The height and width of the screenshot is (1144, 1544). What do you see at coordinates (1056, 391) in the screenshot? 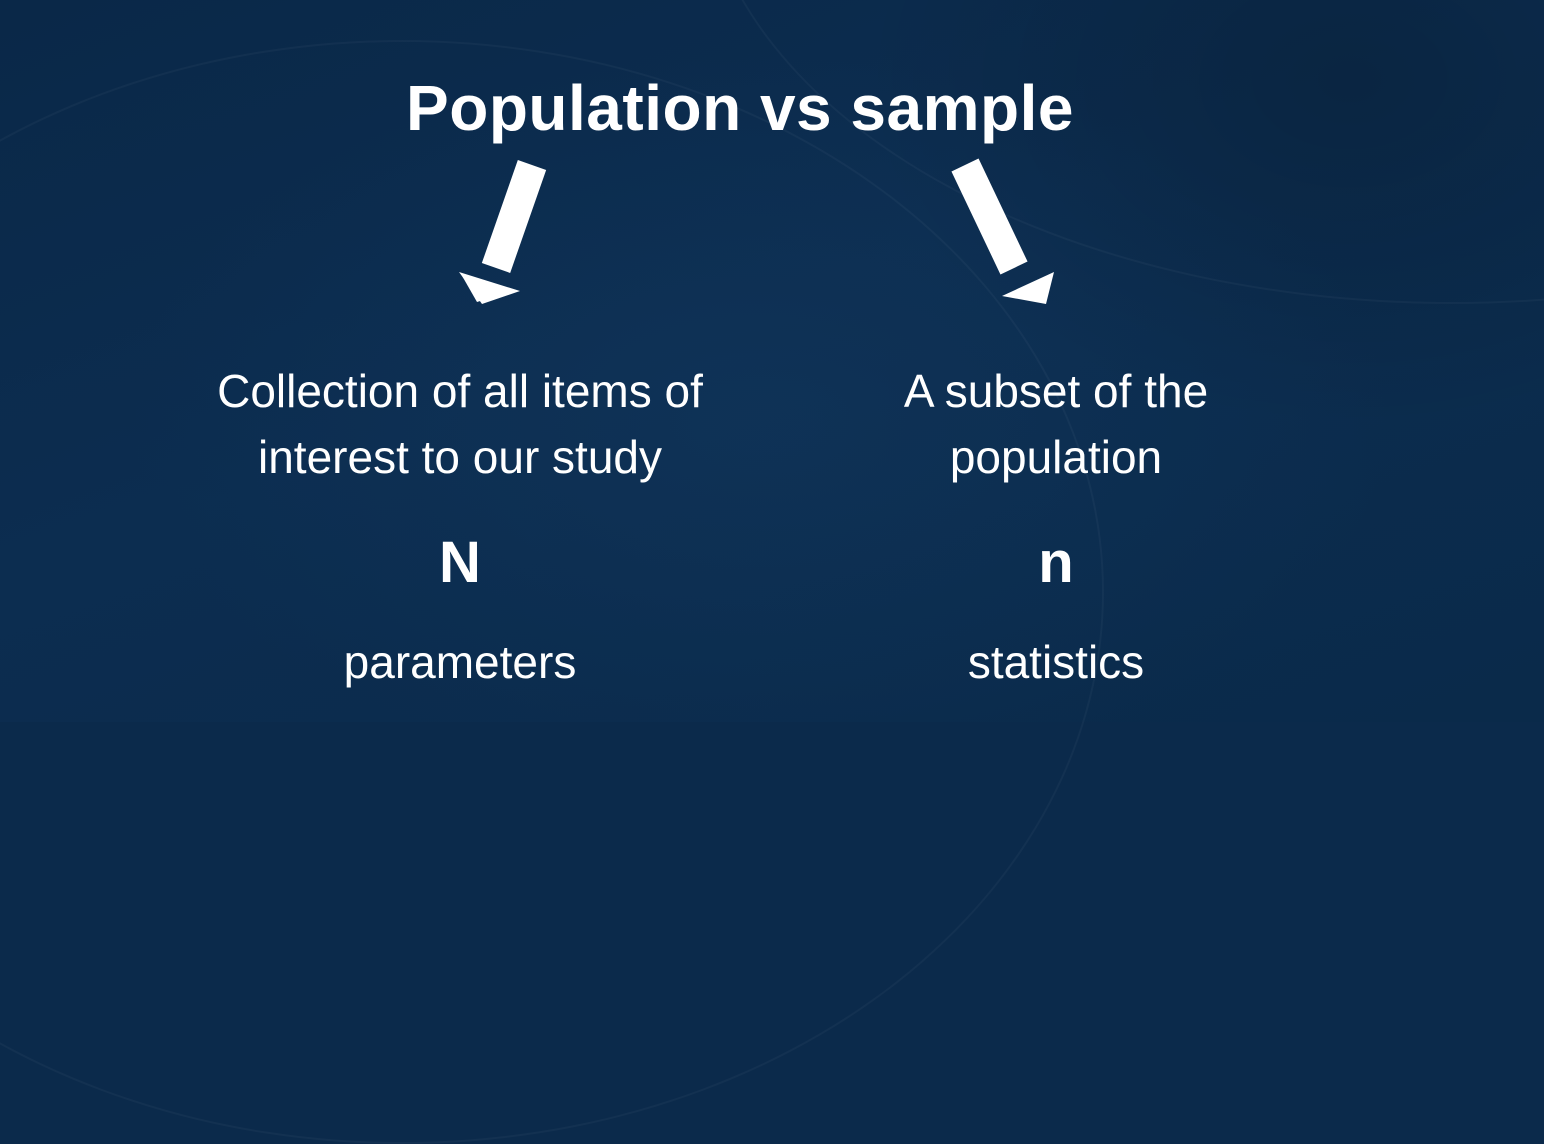
I see `sample-description-line: A subset of the` at bounding box center [1056, 391].